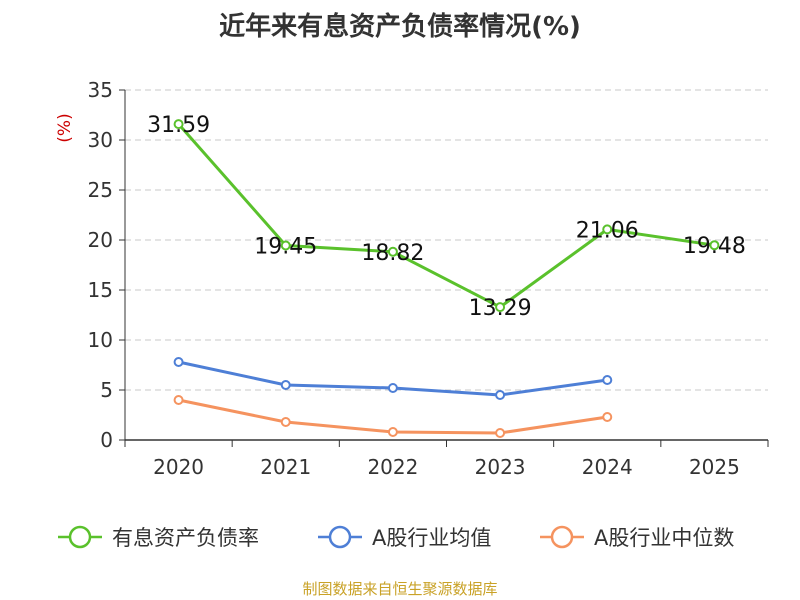 This screenshot has width=800, height=600. I want to click on data-label: 31.59, so click(178, 125).